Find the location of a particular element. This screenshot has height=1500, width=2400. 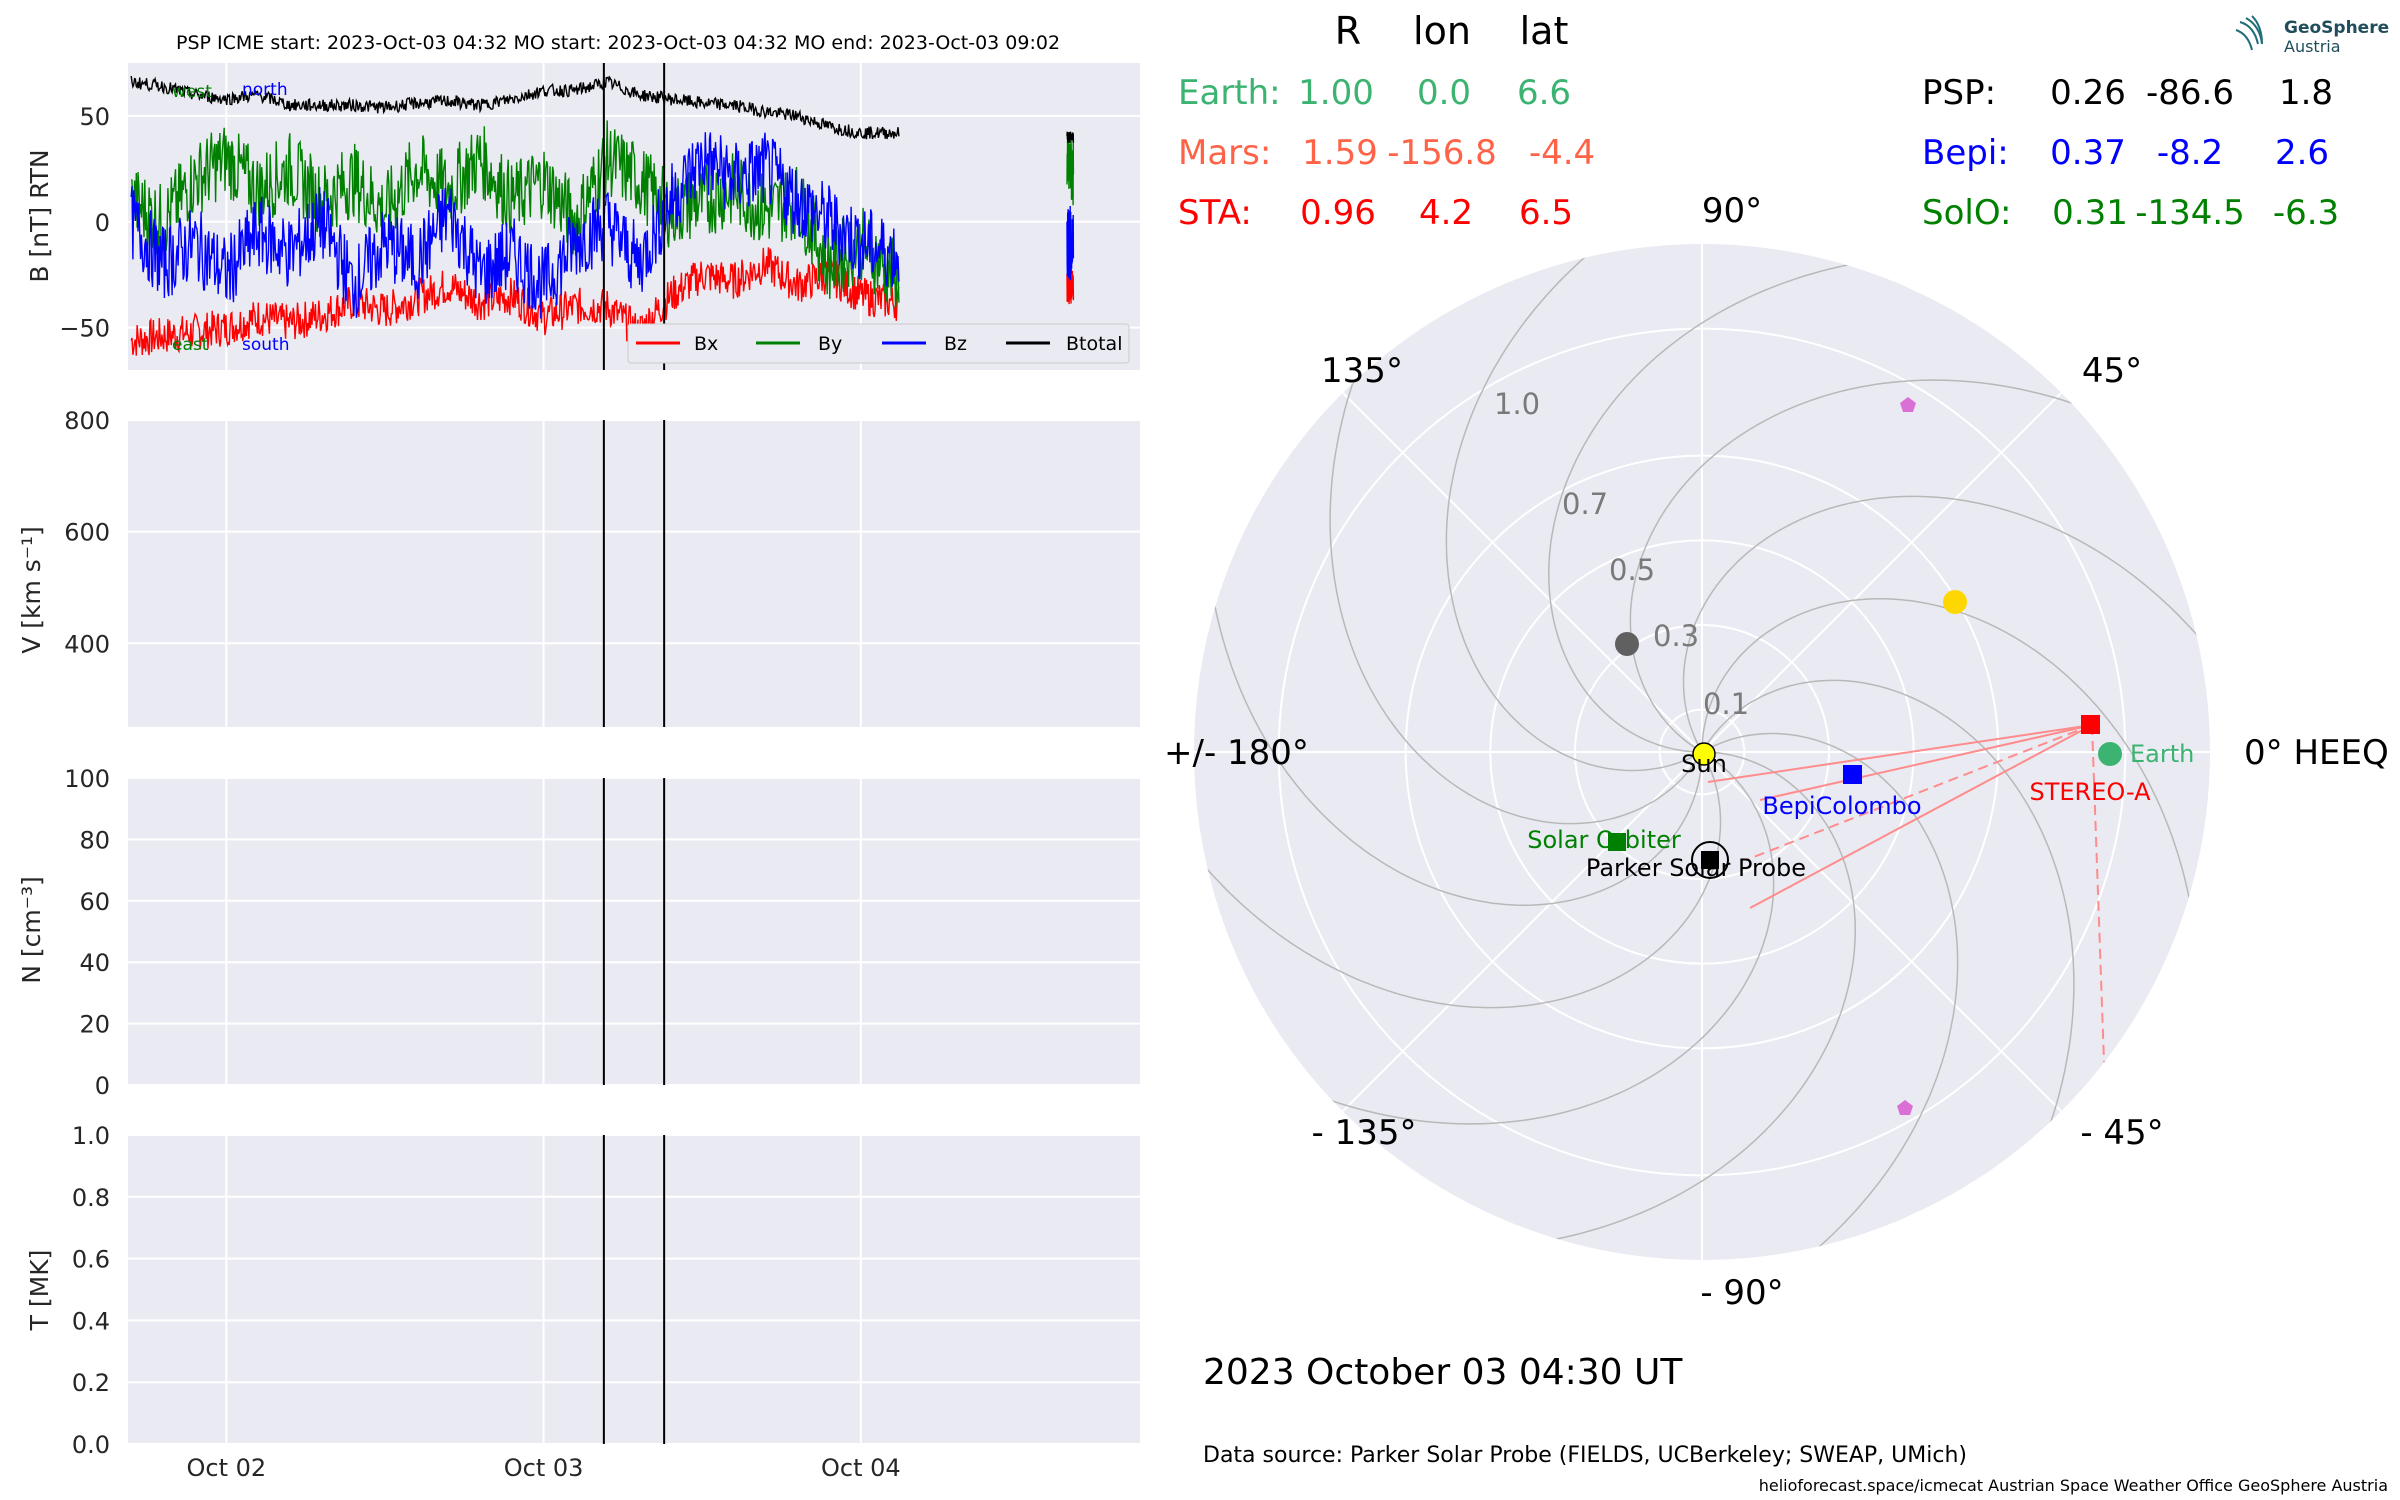

body-bepicolombo: BepiColombo is located at coordinates (1842, 792).